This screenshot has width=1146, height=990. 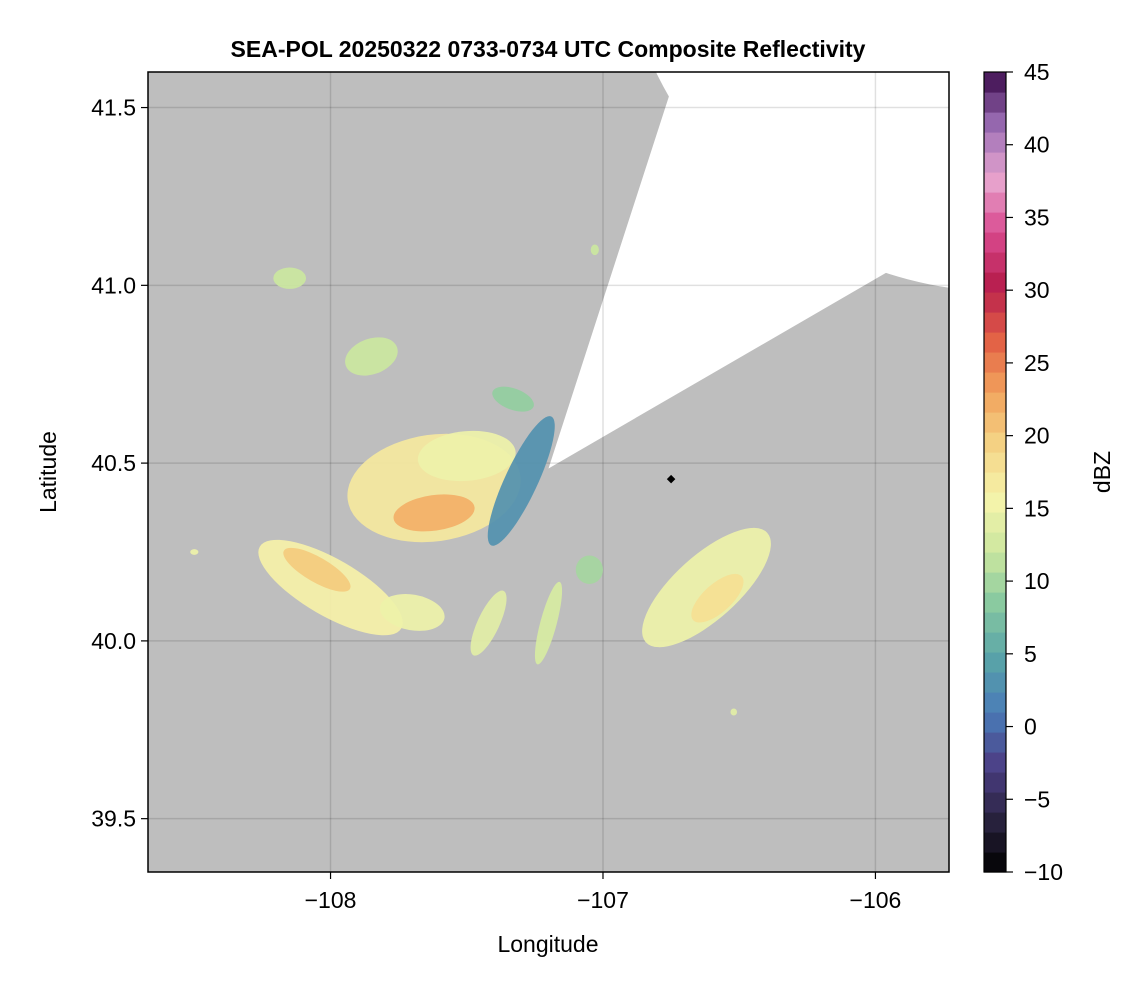 I want to click on colorbar-tick-label-0: −10, so click(x=1043, y=872).